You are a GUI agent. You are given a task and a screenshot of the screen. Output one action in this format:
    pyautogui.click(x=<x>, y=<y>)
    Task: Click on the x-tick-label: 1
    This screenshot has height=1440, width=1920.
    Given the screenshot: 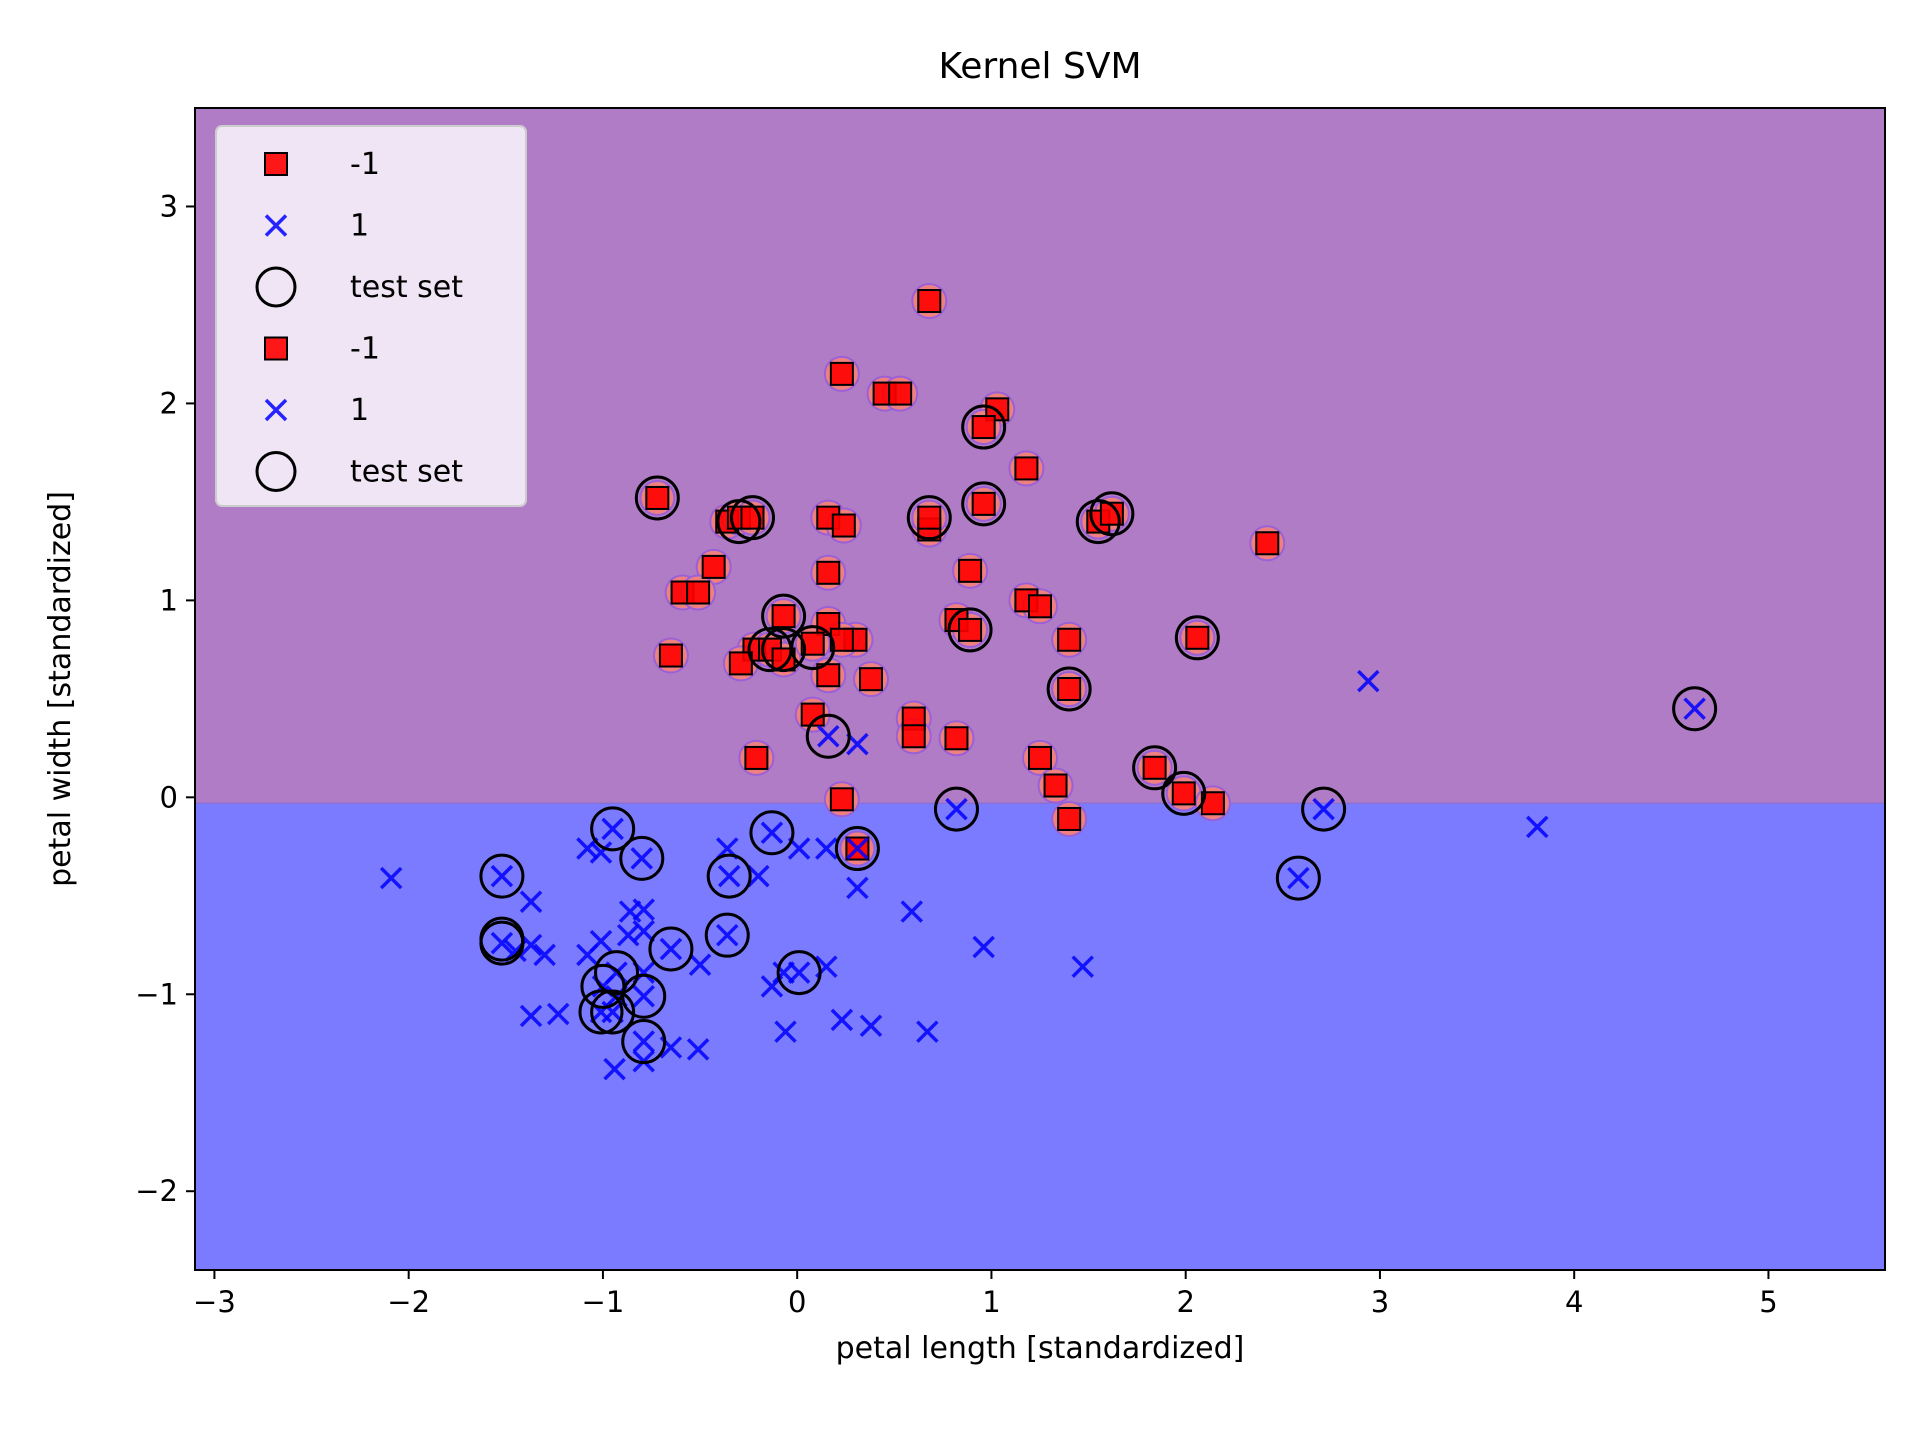 What is the action you would take?
    pyautogui.click(x=991, y=1302)
    